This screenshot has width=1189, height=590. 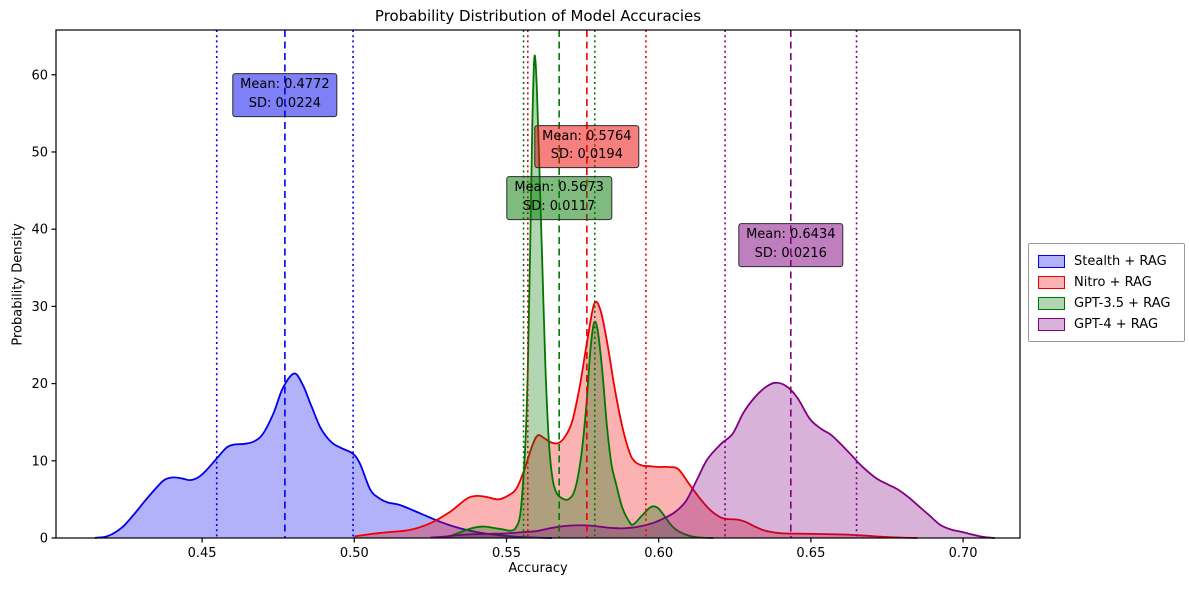 I want to click on annotation-sd-text: SD: 0.0216, so click(x=790, y=254).